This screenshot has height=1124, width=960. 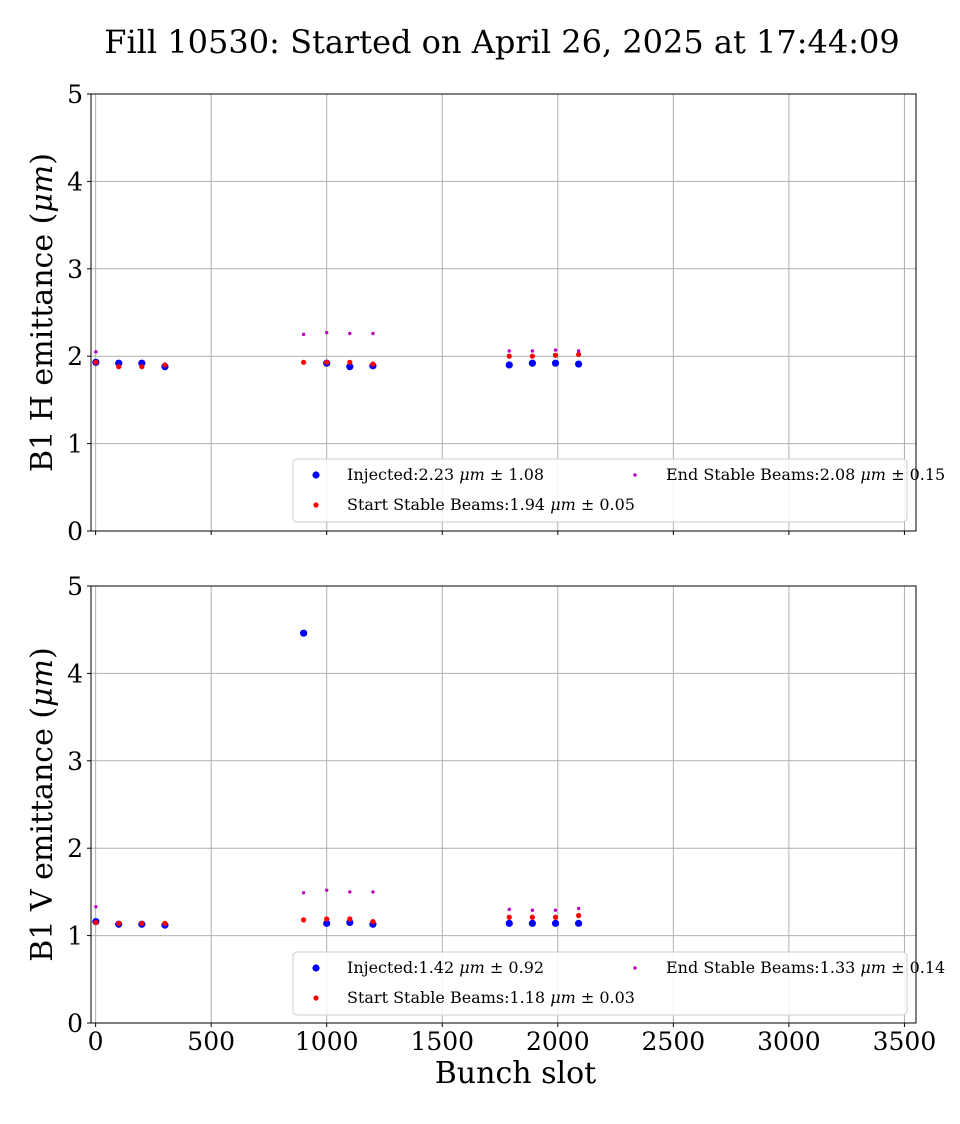 What do you see at coordinates (445, 474) in the screenshot?
I see `legend-entry: Injected:2.23 μm ± 1.08` at bounding box center [445, 474].